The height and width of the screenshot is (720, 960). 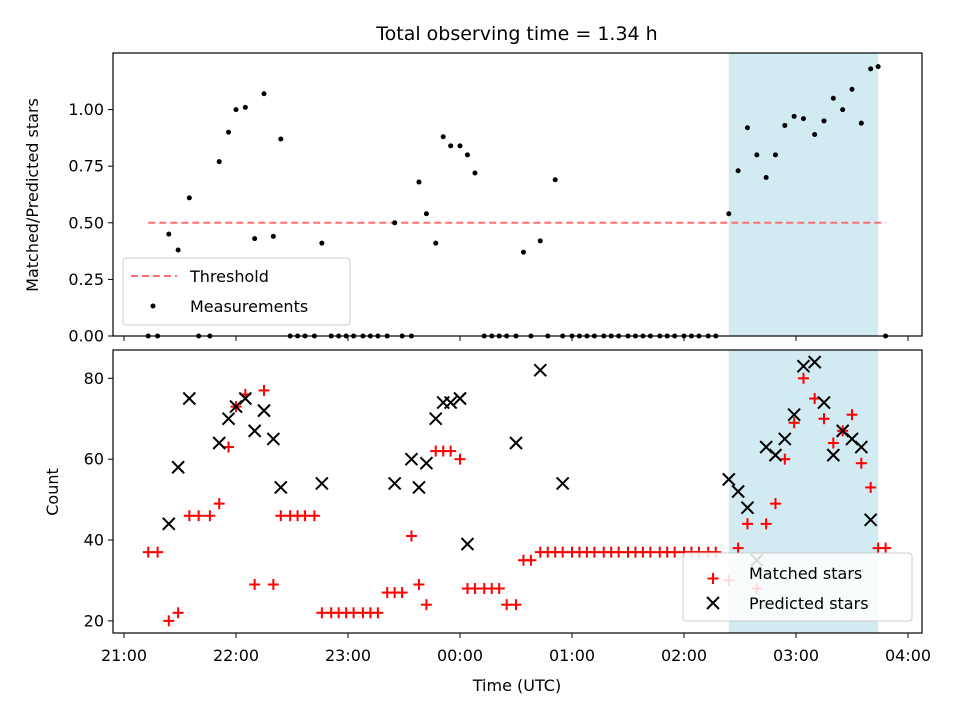 What do you see at coordinates (516, 649) in the screenshot?
I see `bottom-x-ticks: 21:00 22:00 23:00 00:00 01:00 02:00 03:00 04:00` at bounding box center [516, 649].